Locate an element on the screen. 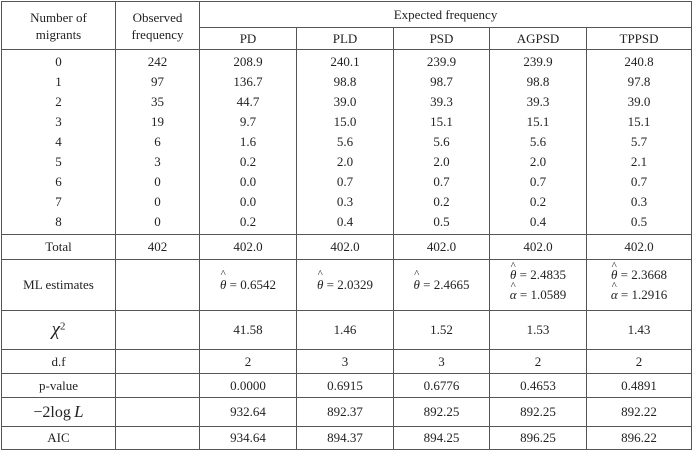  p-value-agpsd: 0.4653 is located at coordinates (538, 385).